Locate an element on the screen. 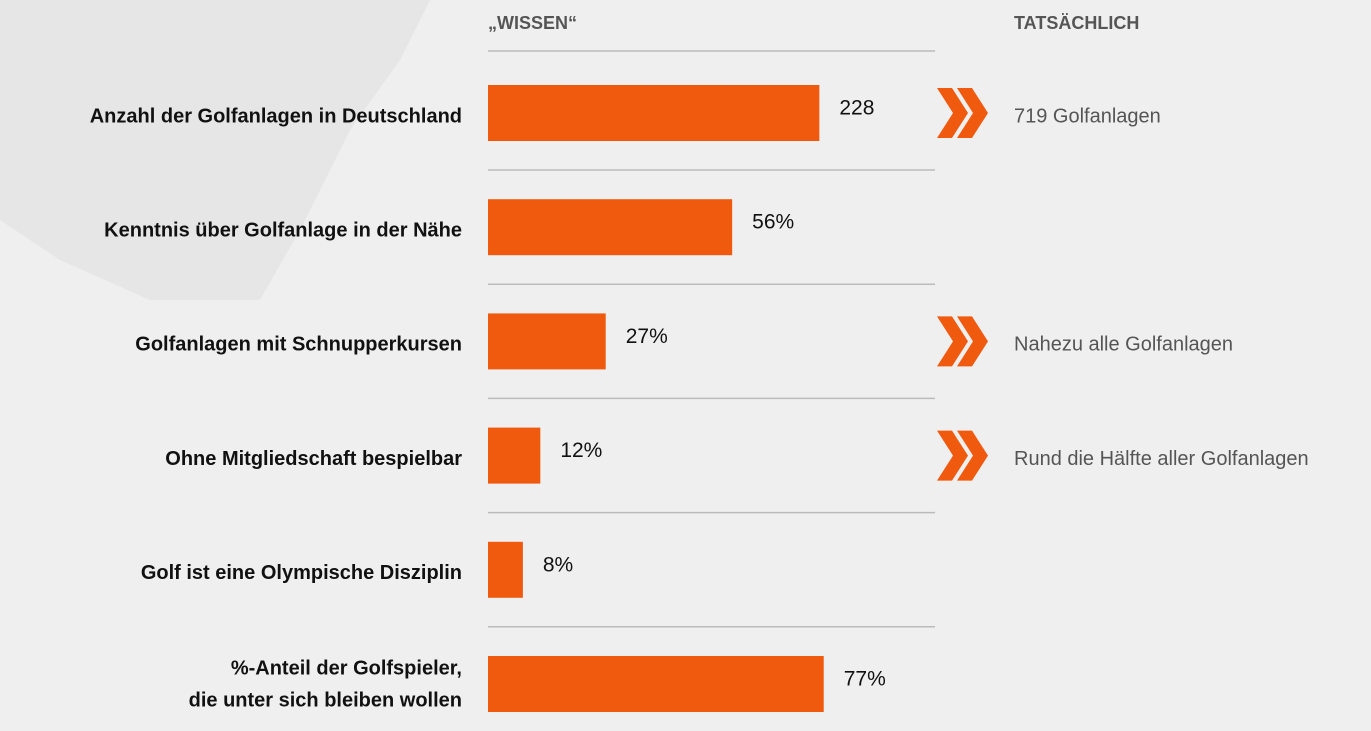  value-label: 56% is located at coordinates (773, 222).